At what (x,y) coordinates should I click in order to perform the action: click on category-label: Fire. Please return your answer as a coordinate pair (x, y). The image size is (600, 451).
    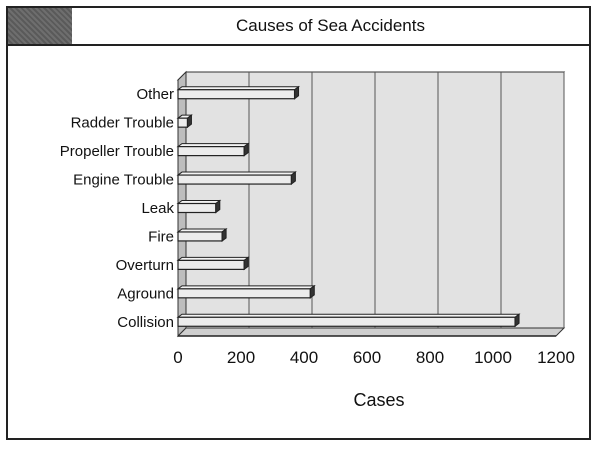
    Looking at the image, I should click on (161, 236).